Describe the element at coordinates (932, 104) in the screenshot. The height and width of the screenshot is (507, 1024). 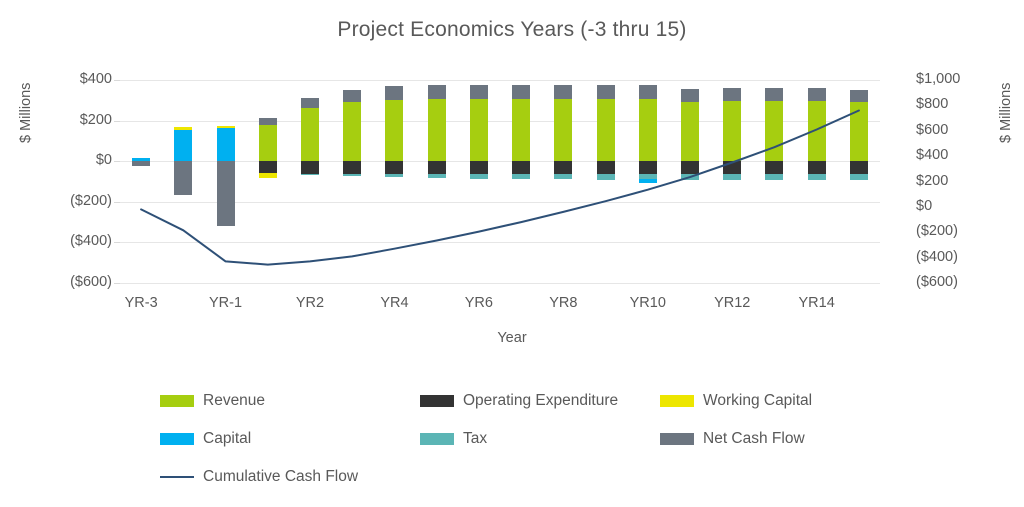
I see `y-axis-right-tick-label: $800` at that location.